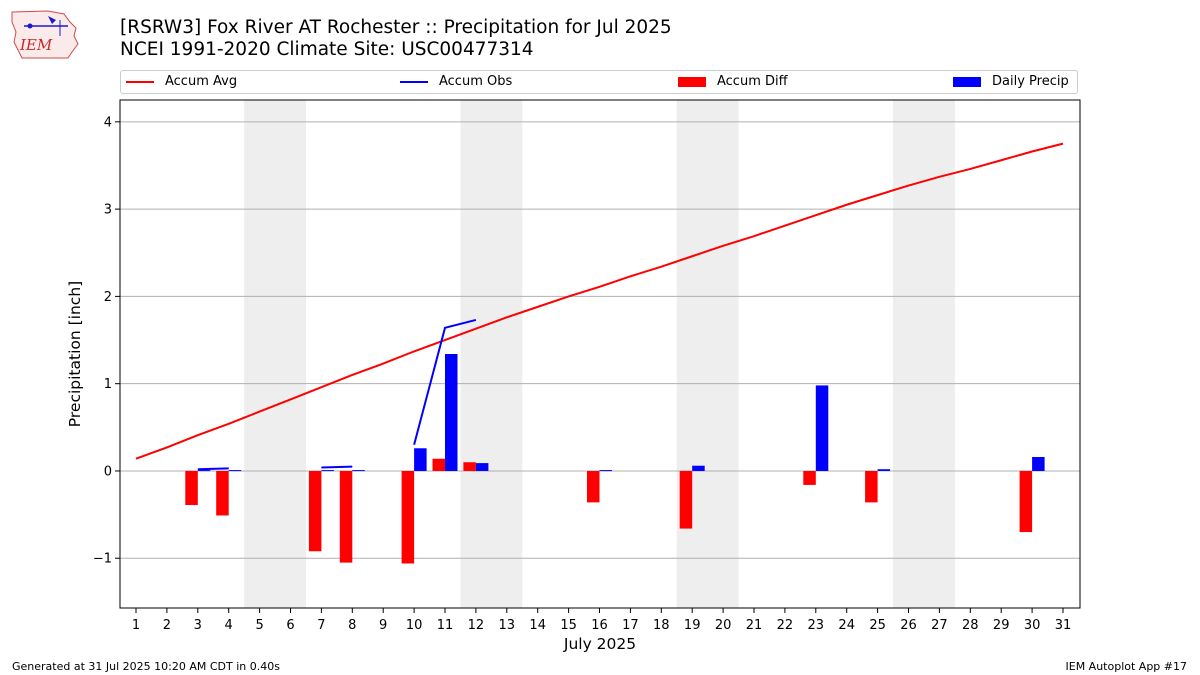 This screenshot has width=1200, height=675. I want to click on x-tick-label: 15, so click(568, 625).